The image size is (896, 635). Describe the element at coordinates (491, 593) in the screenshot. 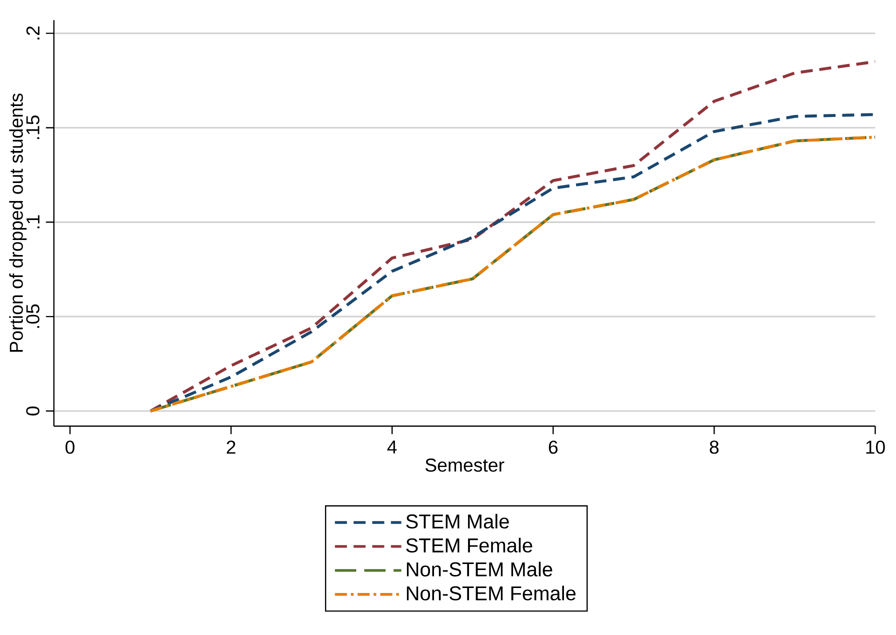

I see `legend-label: Non-STEM Female` at that location.